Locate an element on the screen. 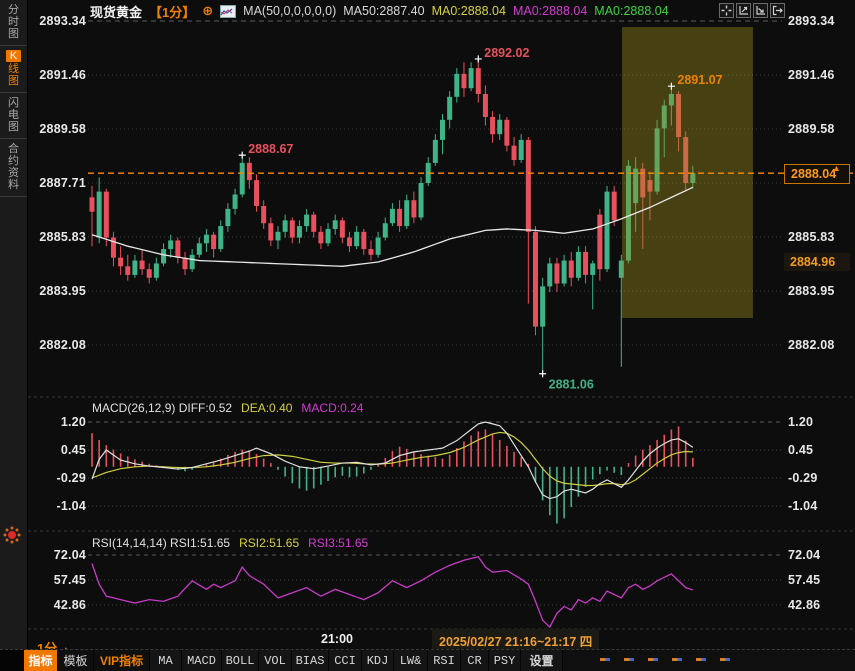 Image resolution: width=855 pixels, height=671 pixels. toolbar-tab-设置: 设置 is located at coordinates (542, 660).